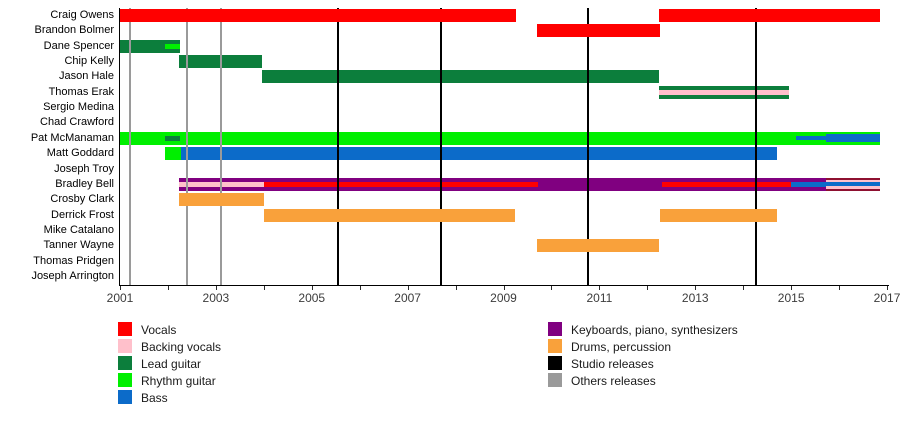 Image resolution: width=900 pixels, height=432 pixels. What do you see at coordinates (159, 330) in the screenshot?
I see `legend-label: Vocals` at bounding box center [159, 330].